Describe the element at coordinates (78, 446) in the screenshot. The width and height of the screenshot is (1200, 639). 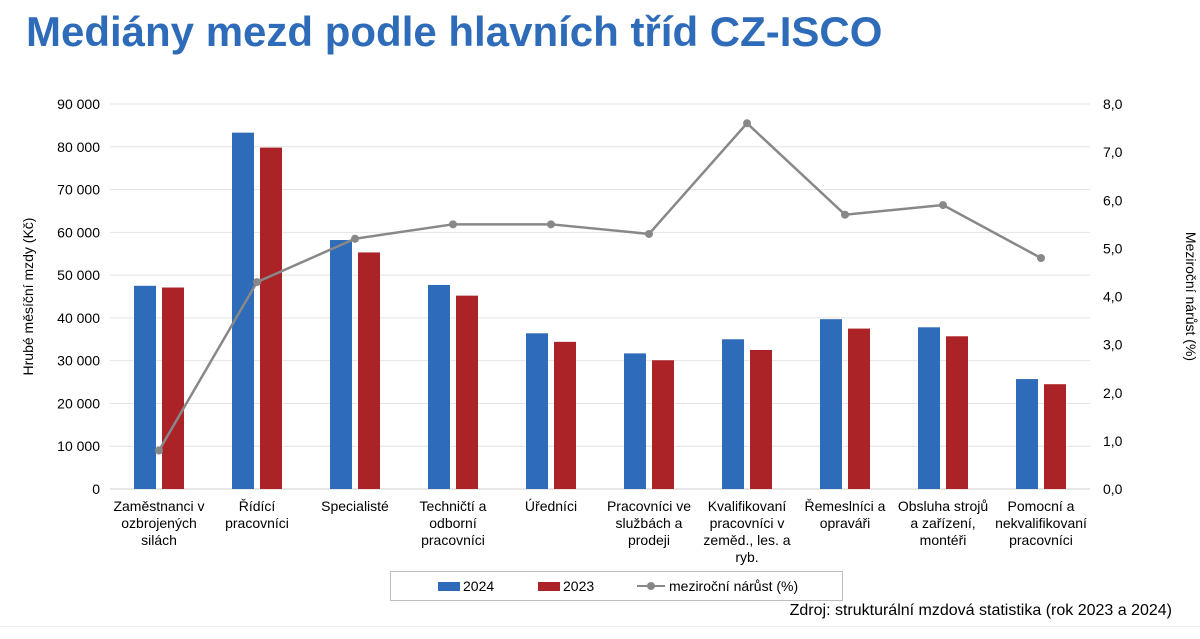
I see `y-tick-label: 10 000` at that location.